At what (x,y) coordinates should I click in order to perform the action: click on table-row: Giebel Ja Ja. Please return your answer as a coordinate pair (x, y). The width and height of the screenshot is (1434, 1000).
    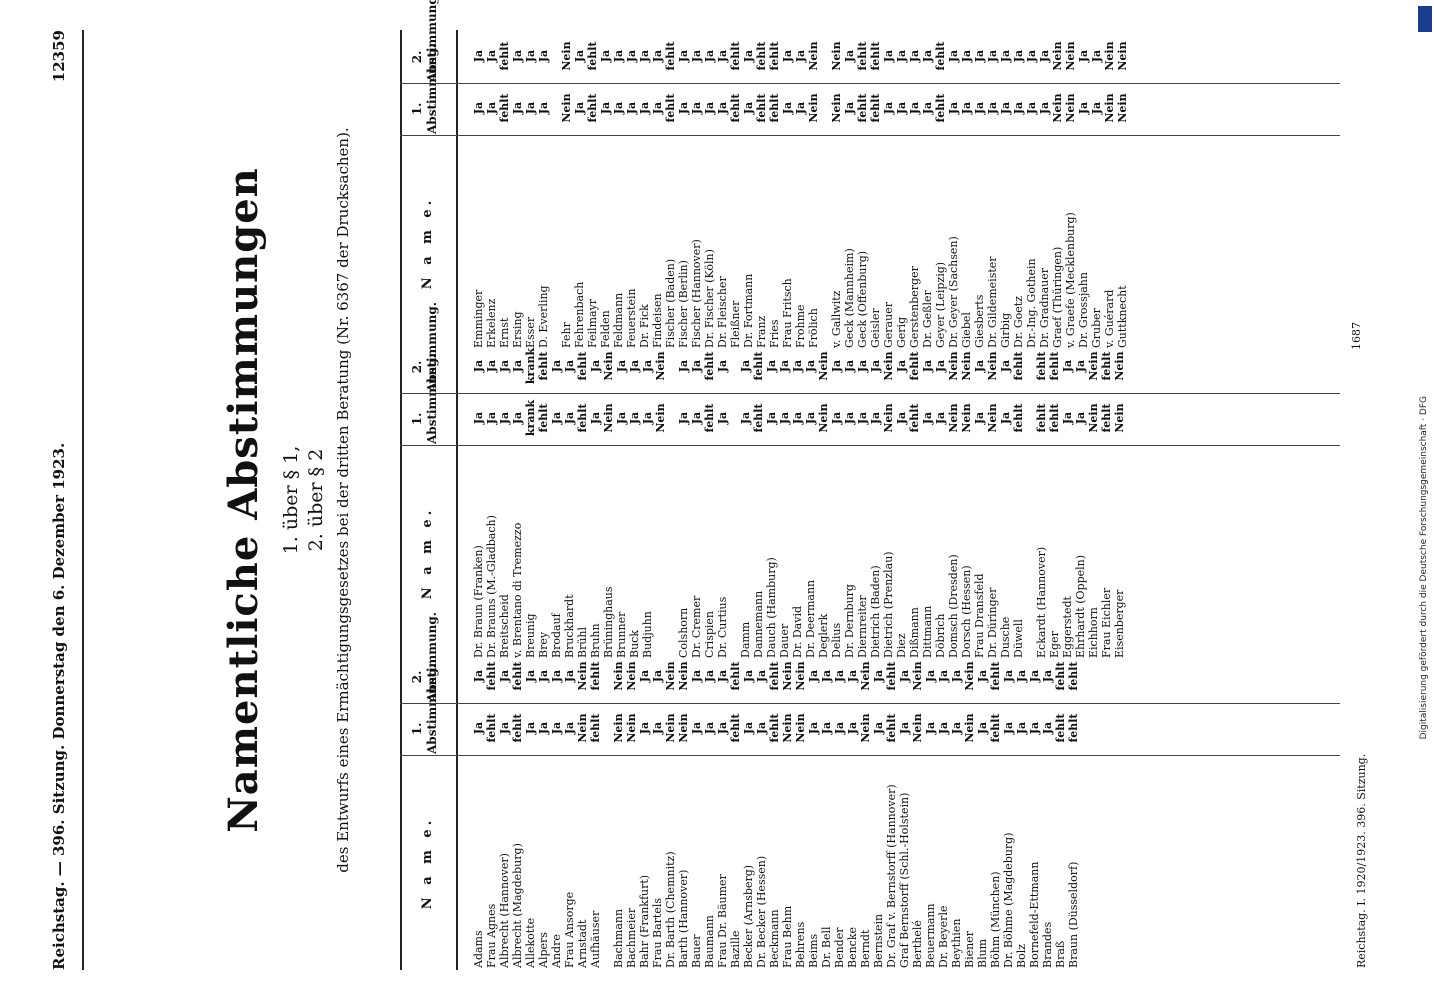
    Looking at the image, I should click on (966, 190).